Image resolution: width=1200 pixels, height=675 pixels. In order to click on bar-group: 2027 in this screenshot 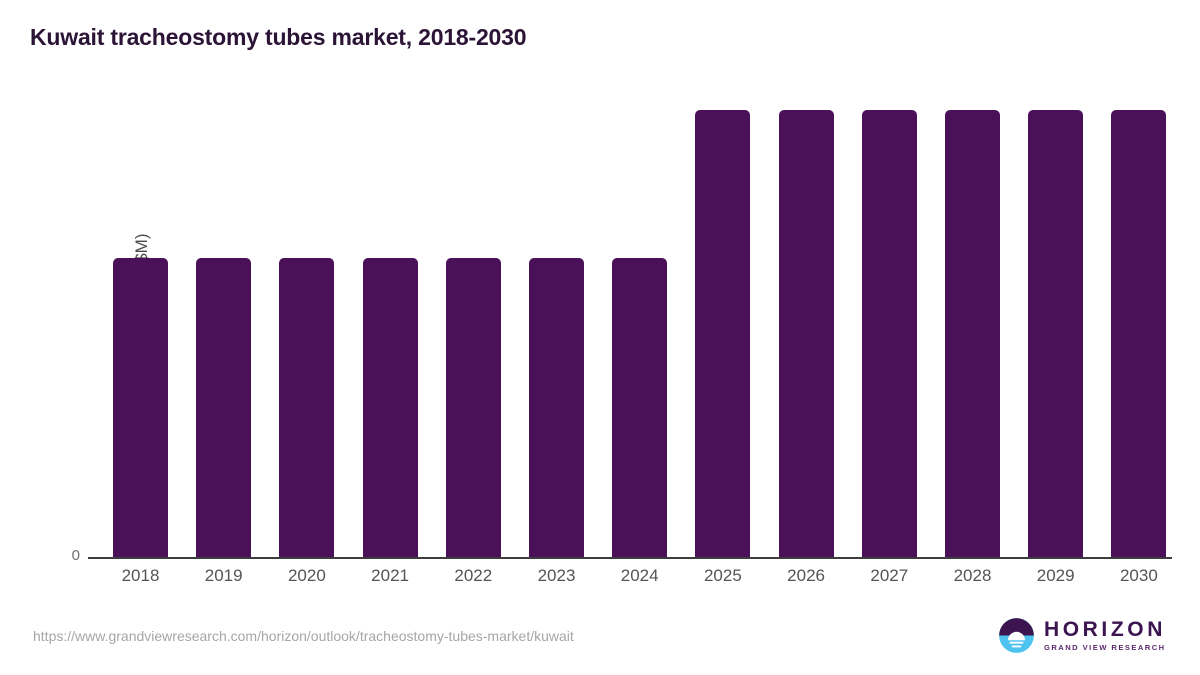, I will do `click(889, 338)`.